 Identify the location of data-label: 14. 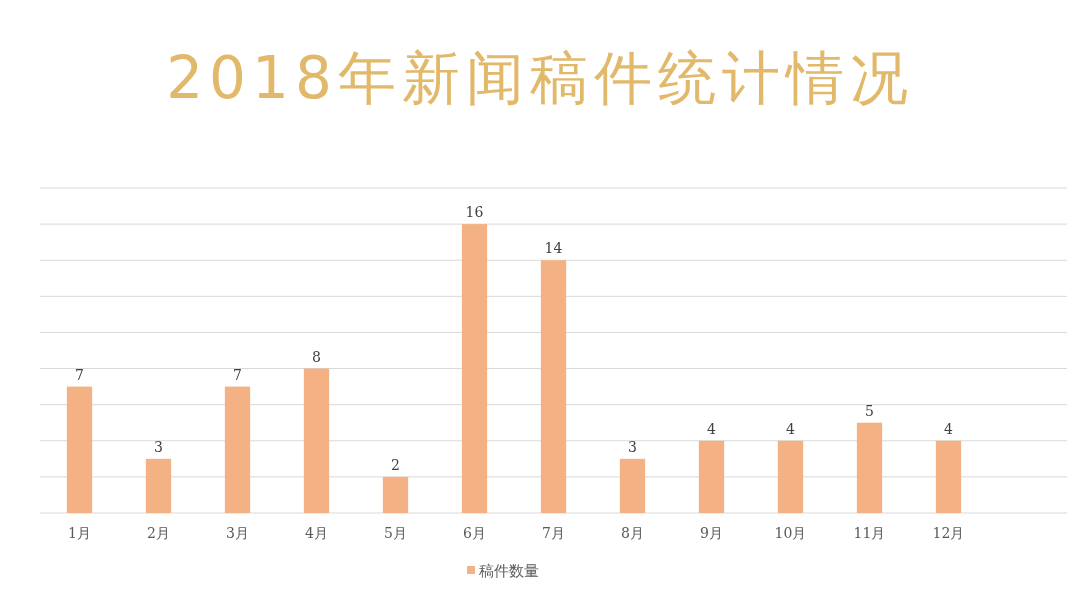
(553, 248).